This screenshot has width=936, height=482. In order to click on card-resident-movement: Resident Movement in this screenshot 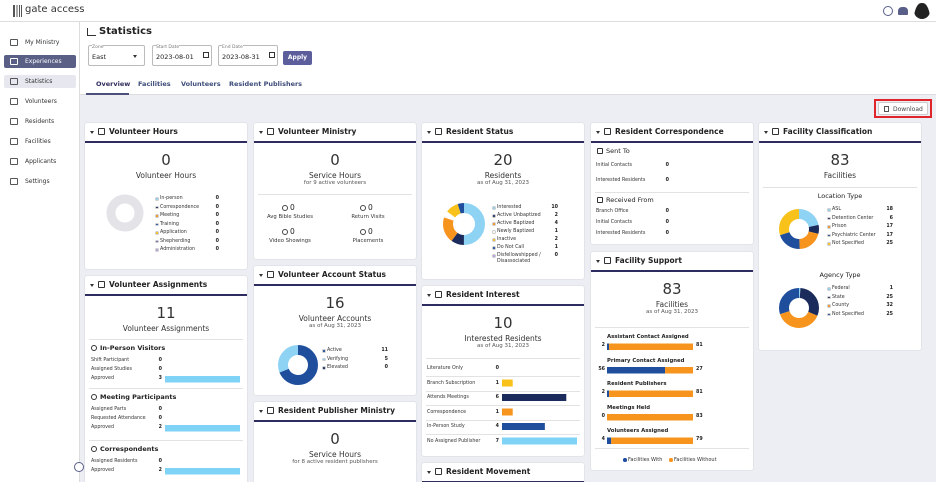, I will do `click(503, 472)`.